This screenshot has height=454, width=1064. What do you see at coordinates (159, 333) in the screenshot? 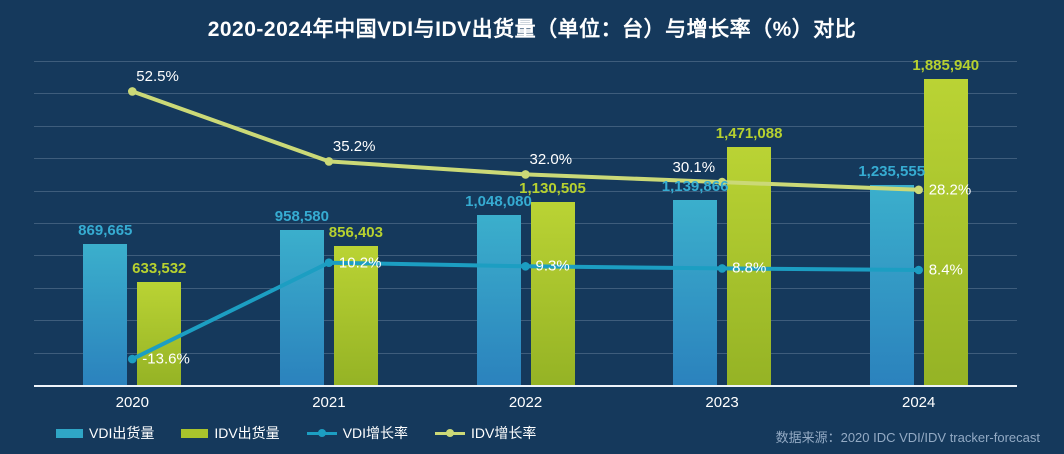
I see `idv-bar-2020` at bounding box center [159, 333].